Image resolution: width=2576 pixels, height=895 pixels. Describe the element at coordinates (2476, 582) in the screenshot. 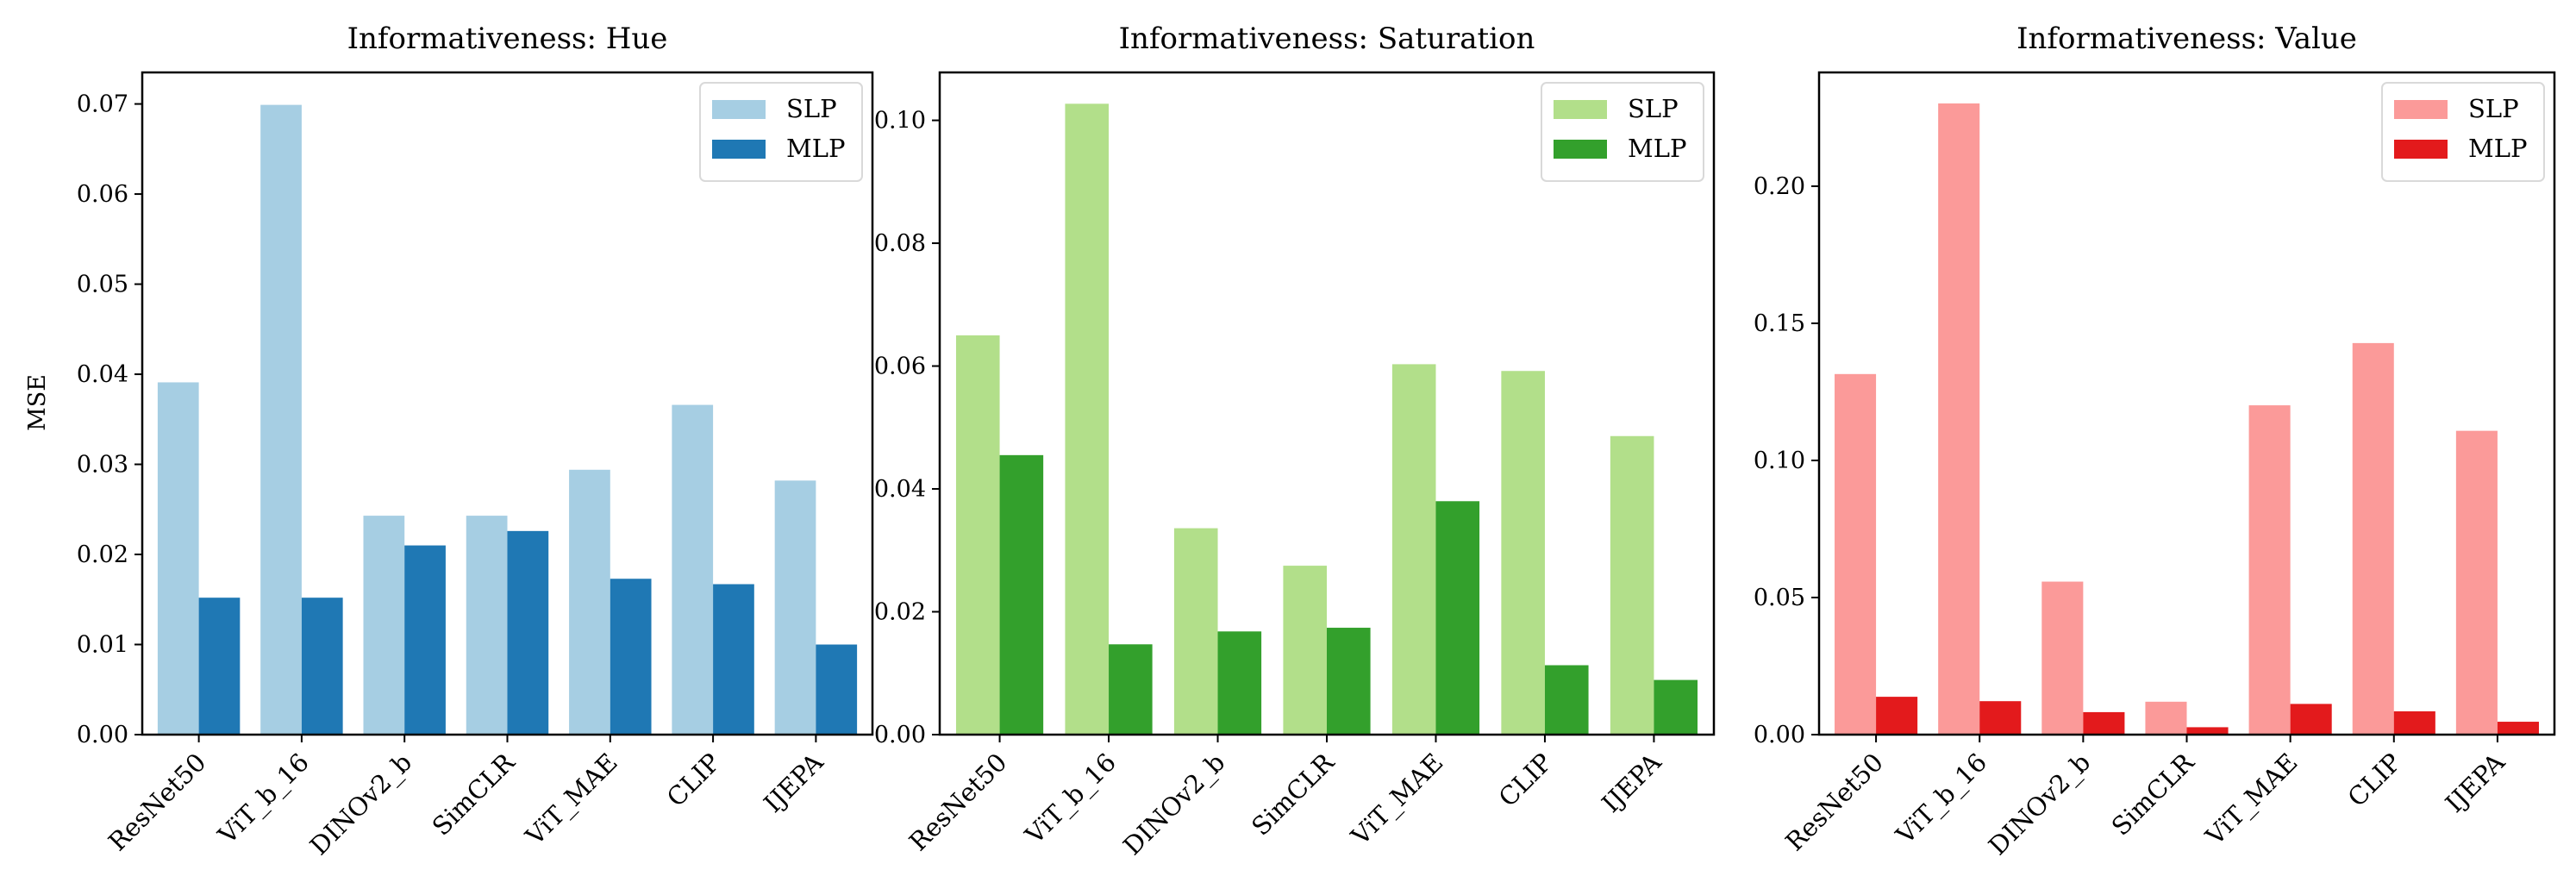

I see `bar-slp-ijepa` at that location.